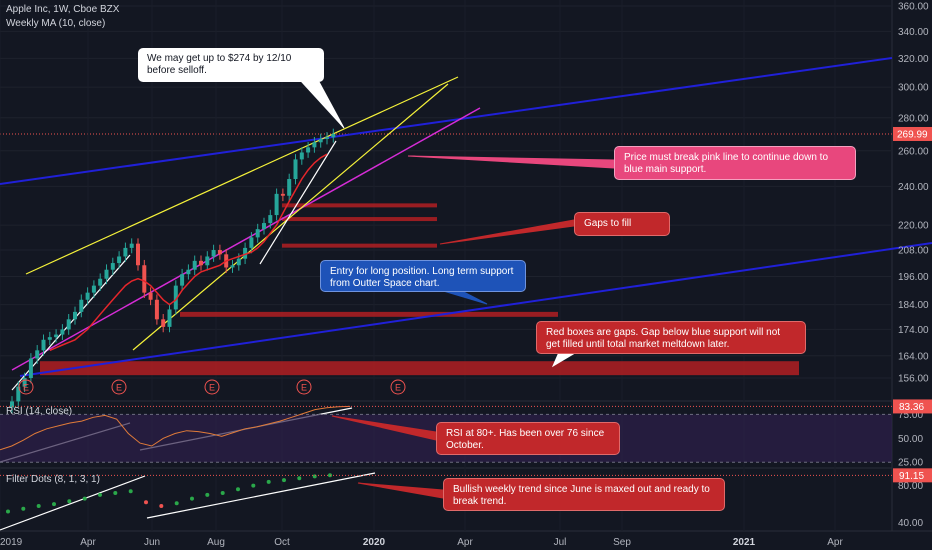 Image resolution: width=932 pixels, height=550 pixels. Describe the element at coordinates (910, 486) in the screenshot. I see `dots-tick-label: 80.00` at that location.